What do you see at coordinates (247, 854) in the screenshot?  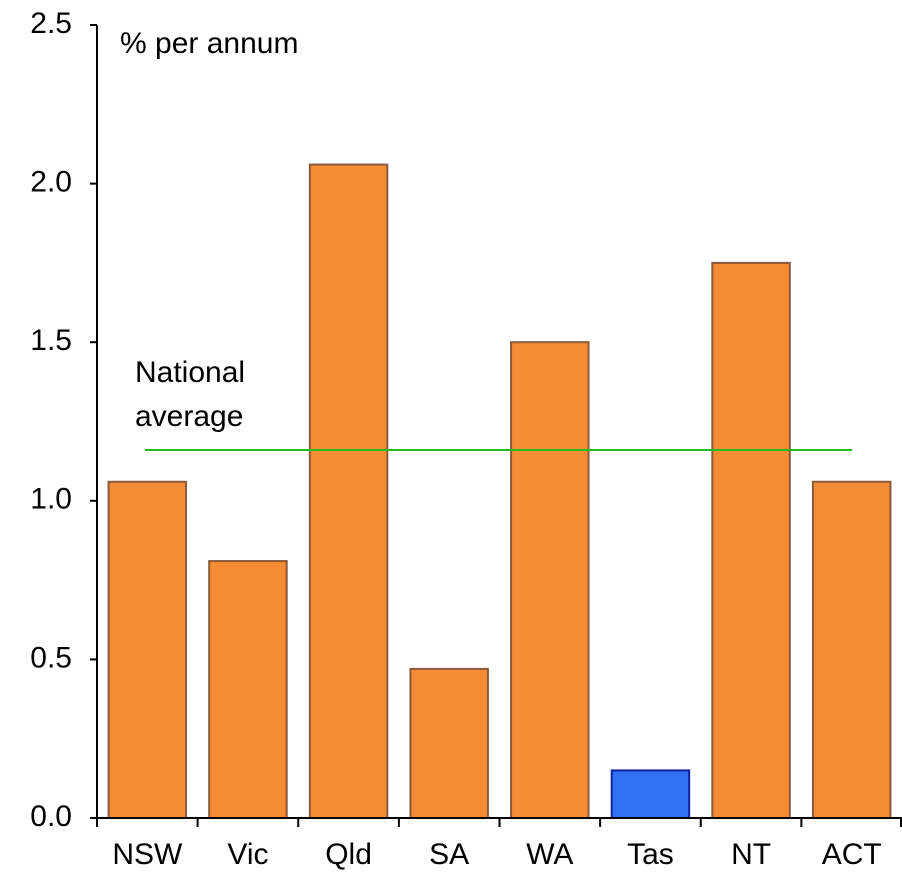 I see `x-tick-label: Vic` at bounding box center [247, 854].